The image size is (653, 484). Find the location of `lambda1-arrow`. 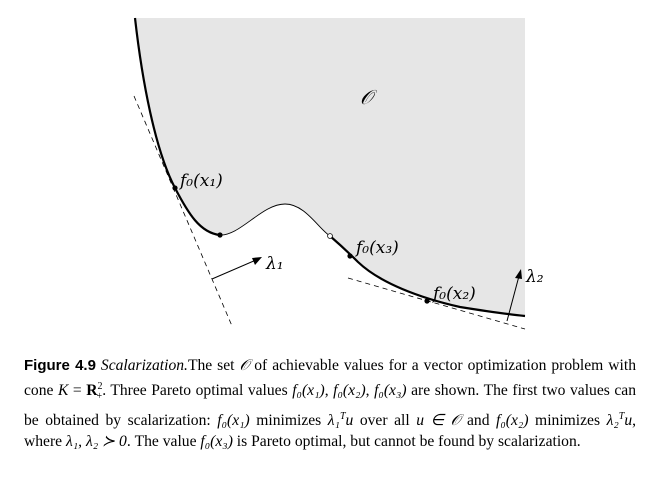

lambda1-arrow is located at coordinates (234, 269).